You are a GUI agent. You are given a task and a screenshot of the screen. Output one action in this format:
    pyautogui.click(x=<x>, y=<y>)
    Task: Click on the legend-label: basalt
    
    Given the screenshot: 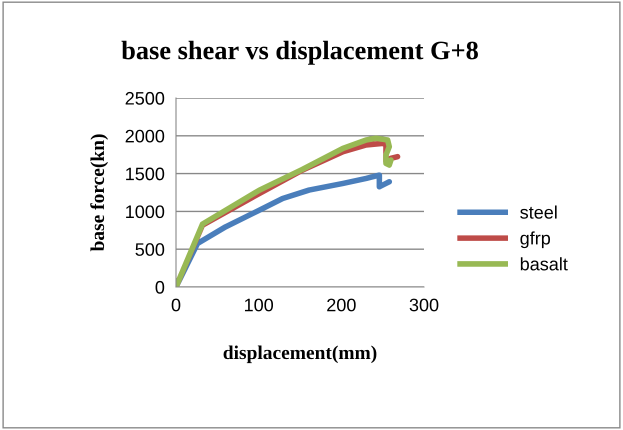 What is the action you would take?
    pyautogui.click(x=544, y=263)
    